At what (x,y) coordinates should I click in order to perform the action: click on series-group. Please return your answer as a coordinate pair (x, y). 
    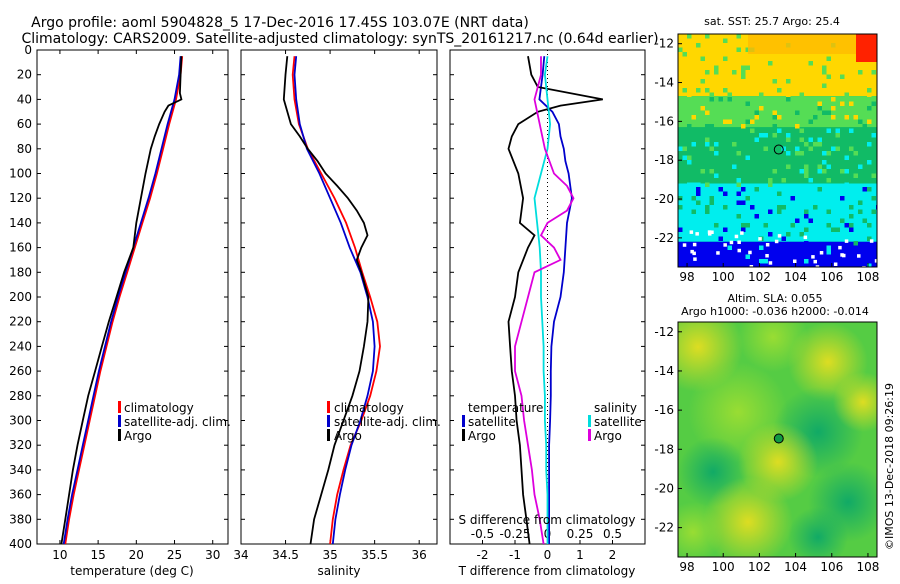
    Looking at the image, I should click on (122, 300).